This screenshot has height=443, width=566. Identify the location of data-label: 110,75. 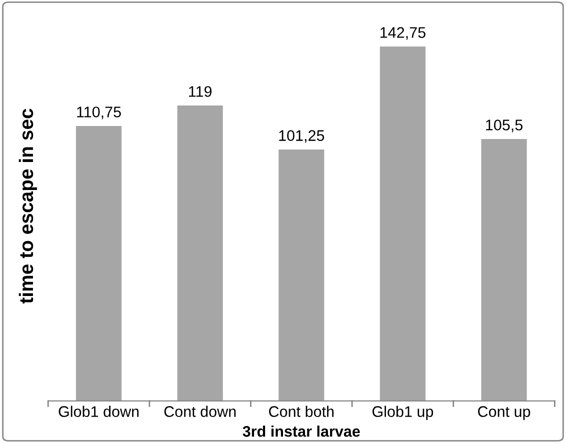
(99, 113).